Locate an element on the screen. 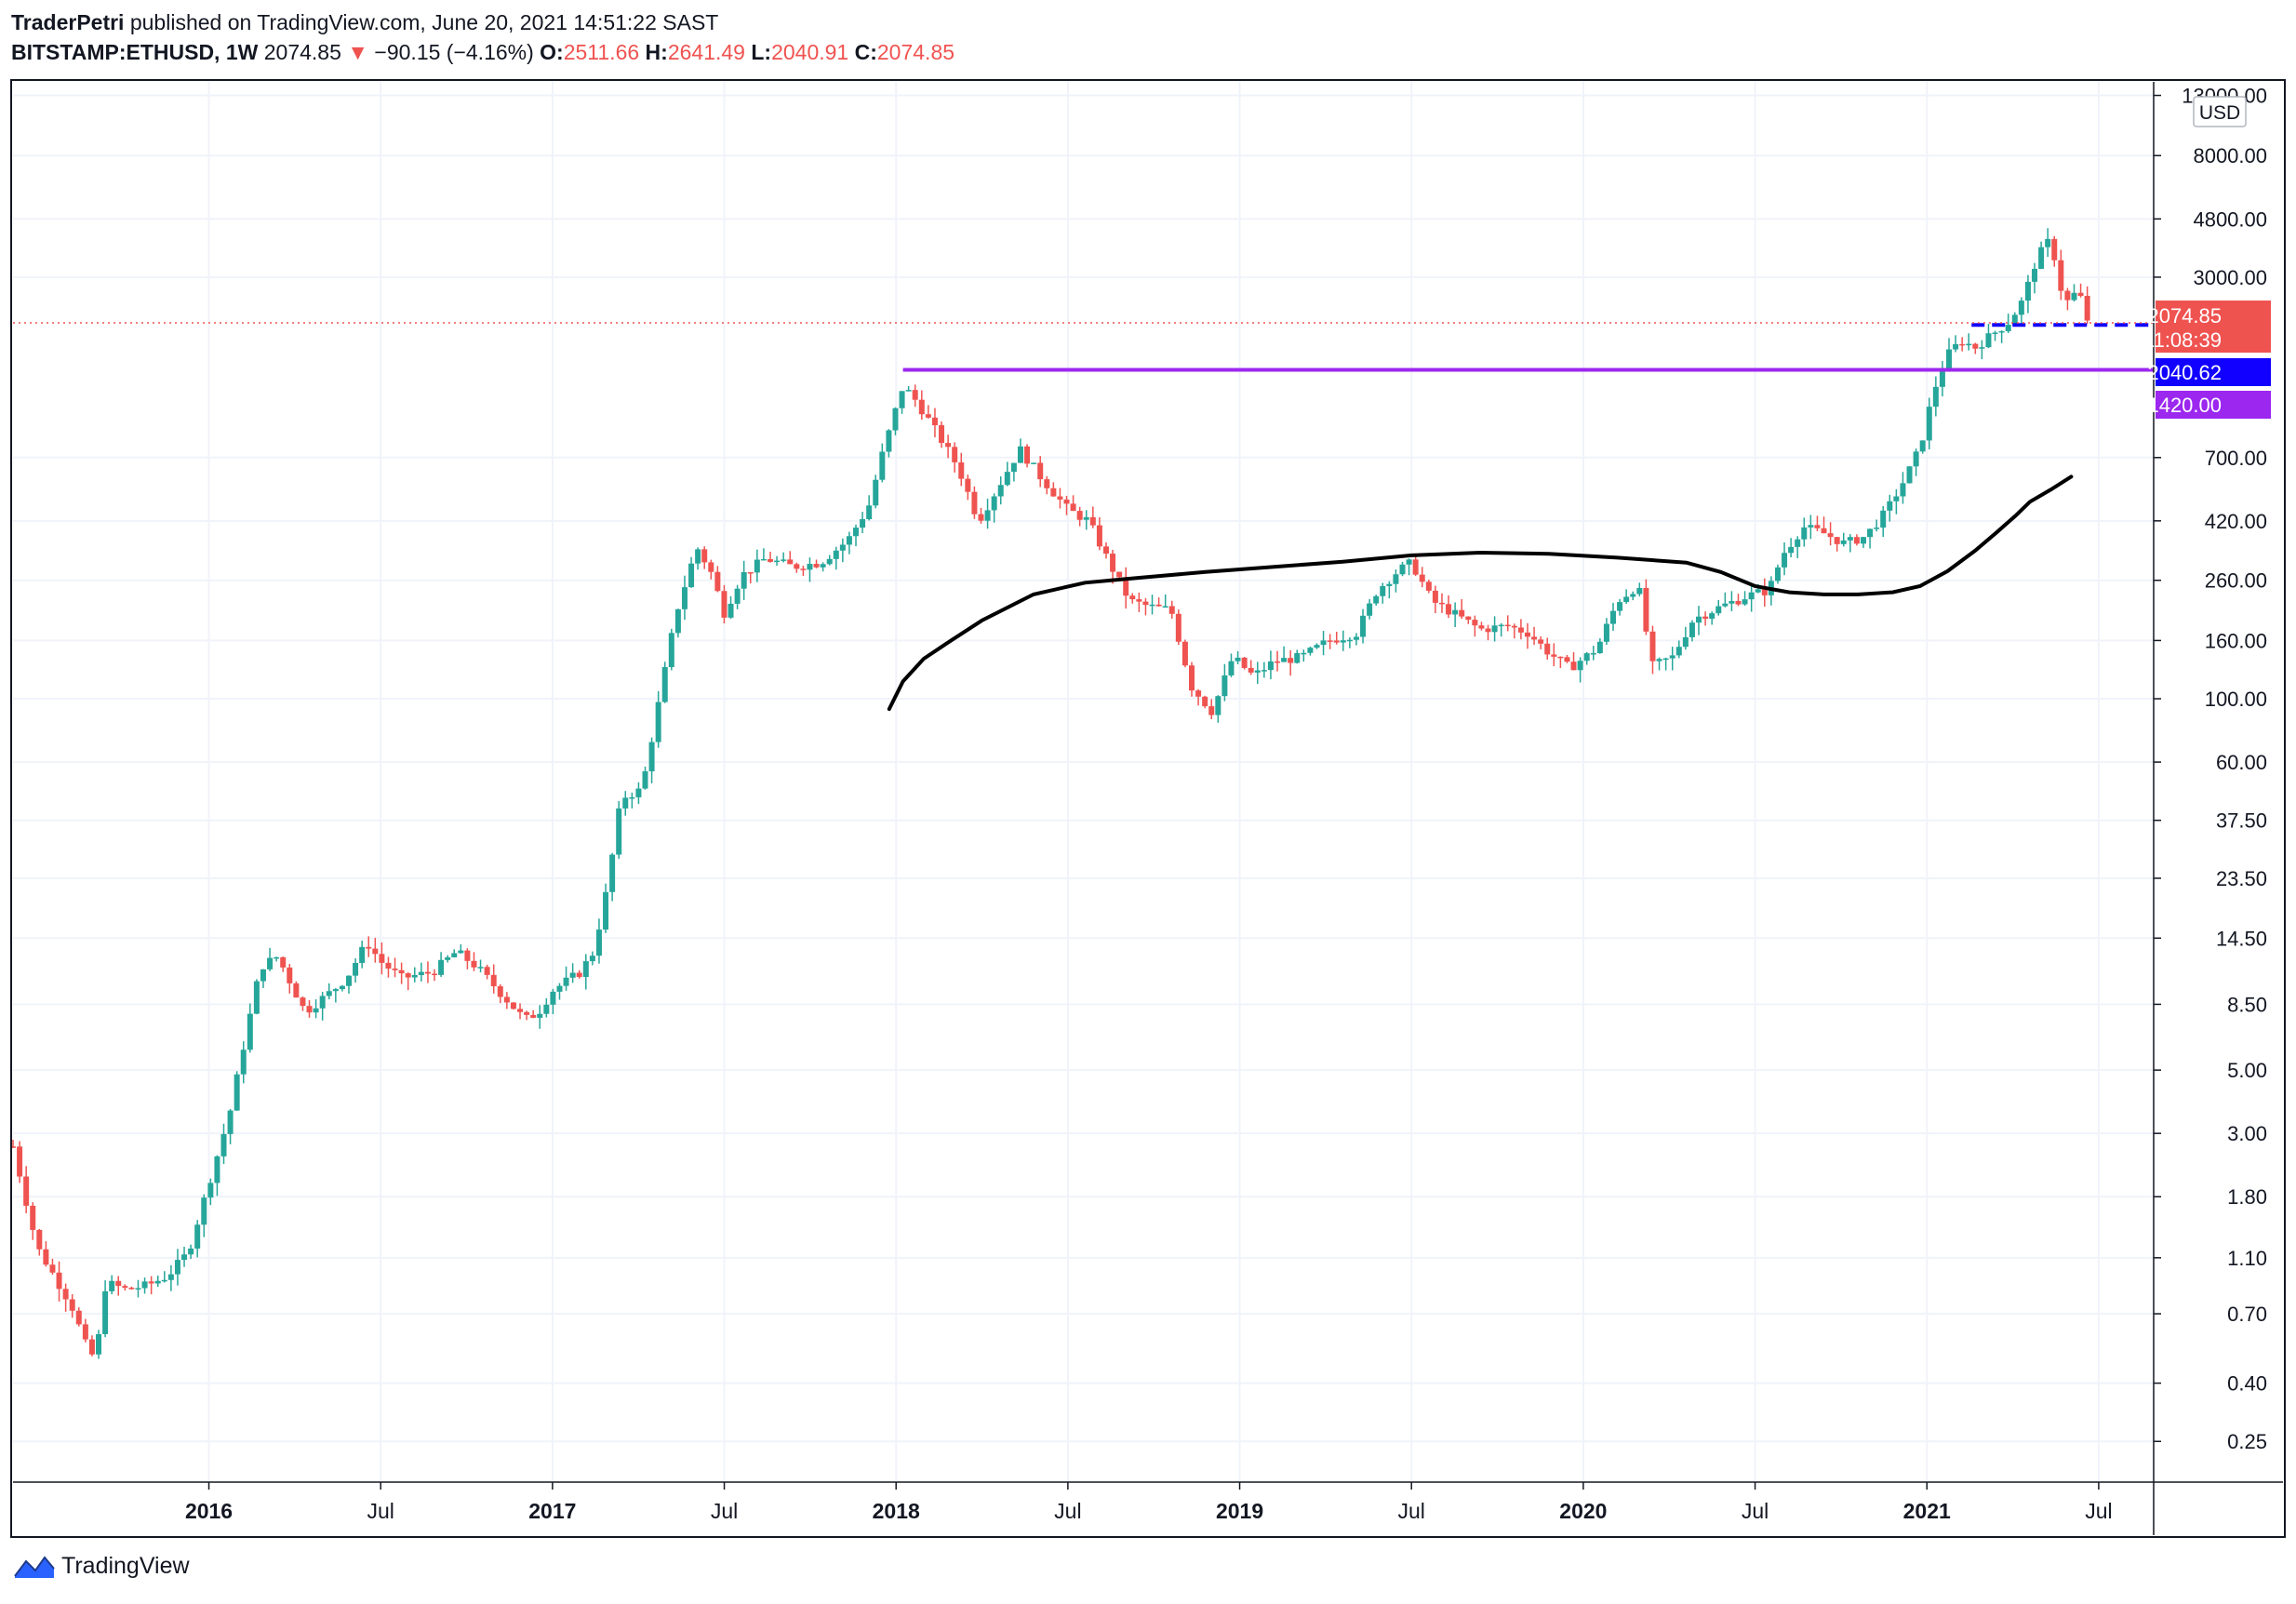 The width and height of the screenshot is (2296, 1604). last-price-value: 2074.85 is located at coordinates (302, 52).